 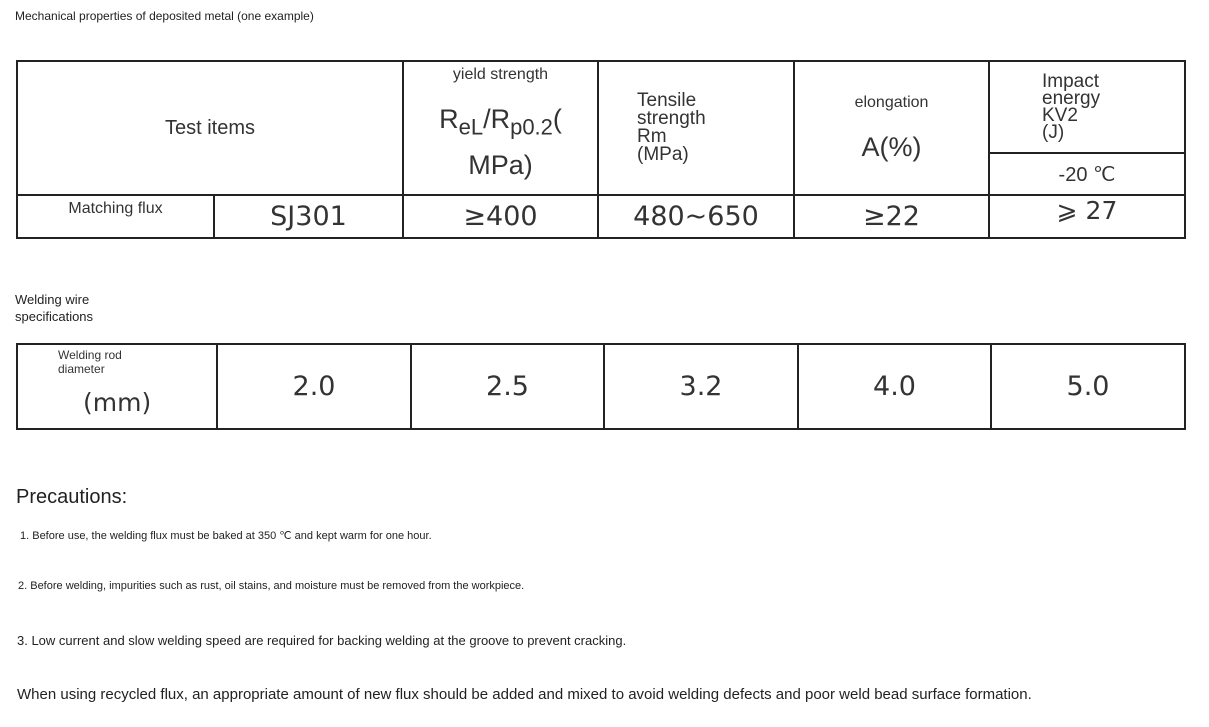 I want to click on diameter-value: 5.0, so click(x=1088, y=386).